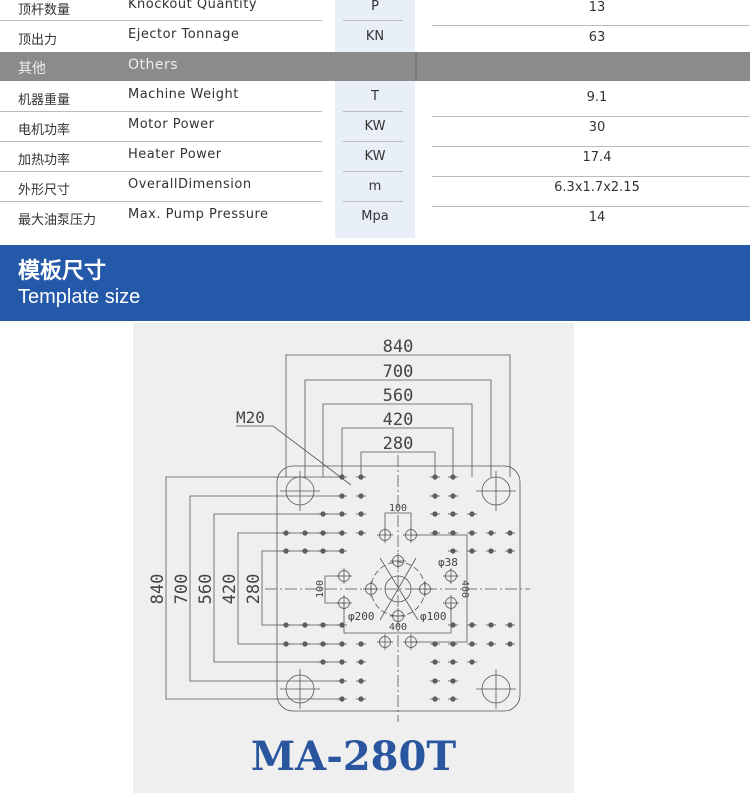 Image resolution: width=750 pixels, height=800 pixels. Describe the element at coordinates (398, 396) in the screenshot. I see `dim-label-h: 560` at that location.